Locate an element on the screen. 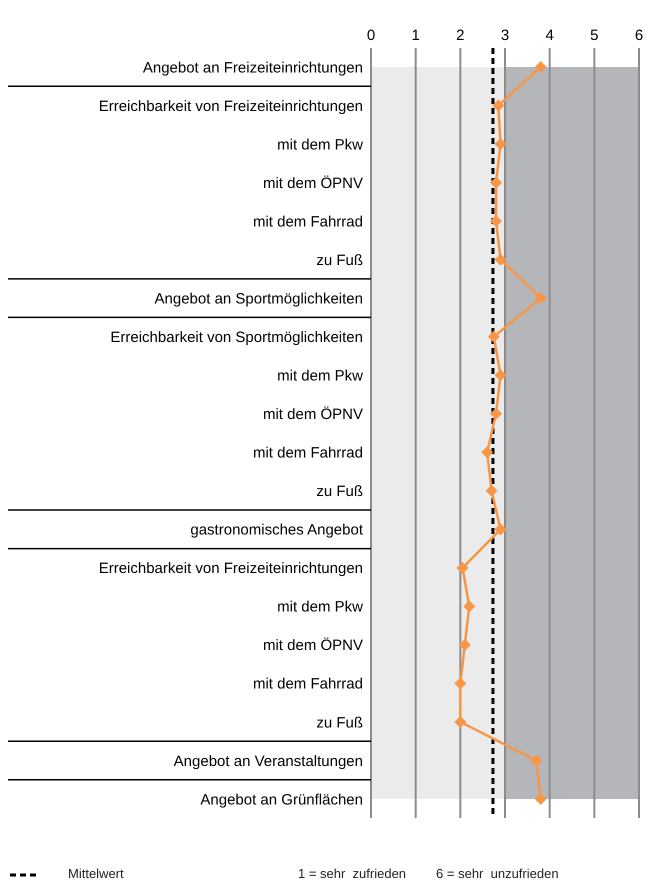 The width and height of the screenshot is (657, 891). x-tick-label: 5 is located at coordinates (594, 35).